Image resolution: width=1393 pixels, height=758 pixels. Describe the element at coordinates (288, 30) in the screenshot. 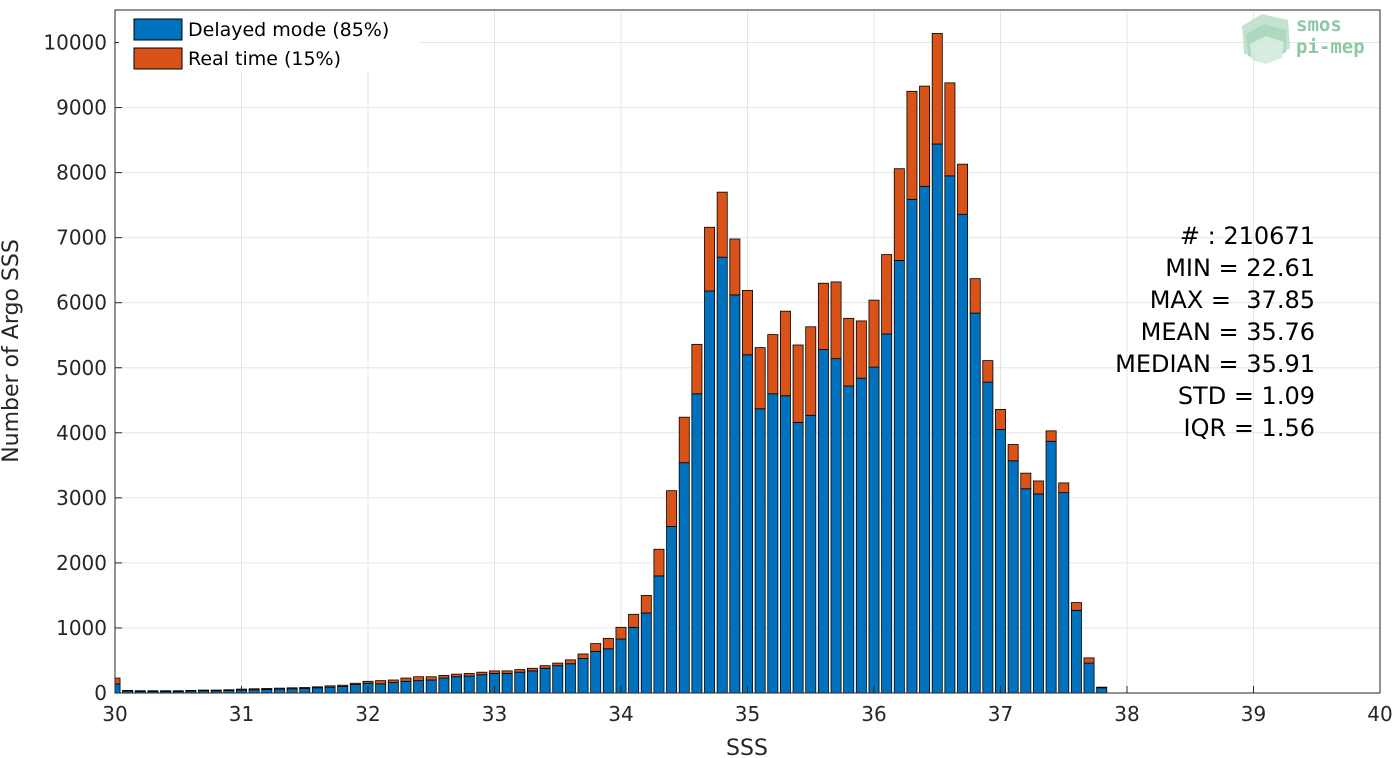

I see `legend-label-delayed: Delayed mode (85%)` at that location.